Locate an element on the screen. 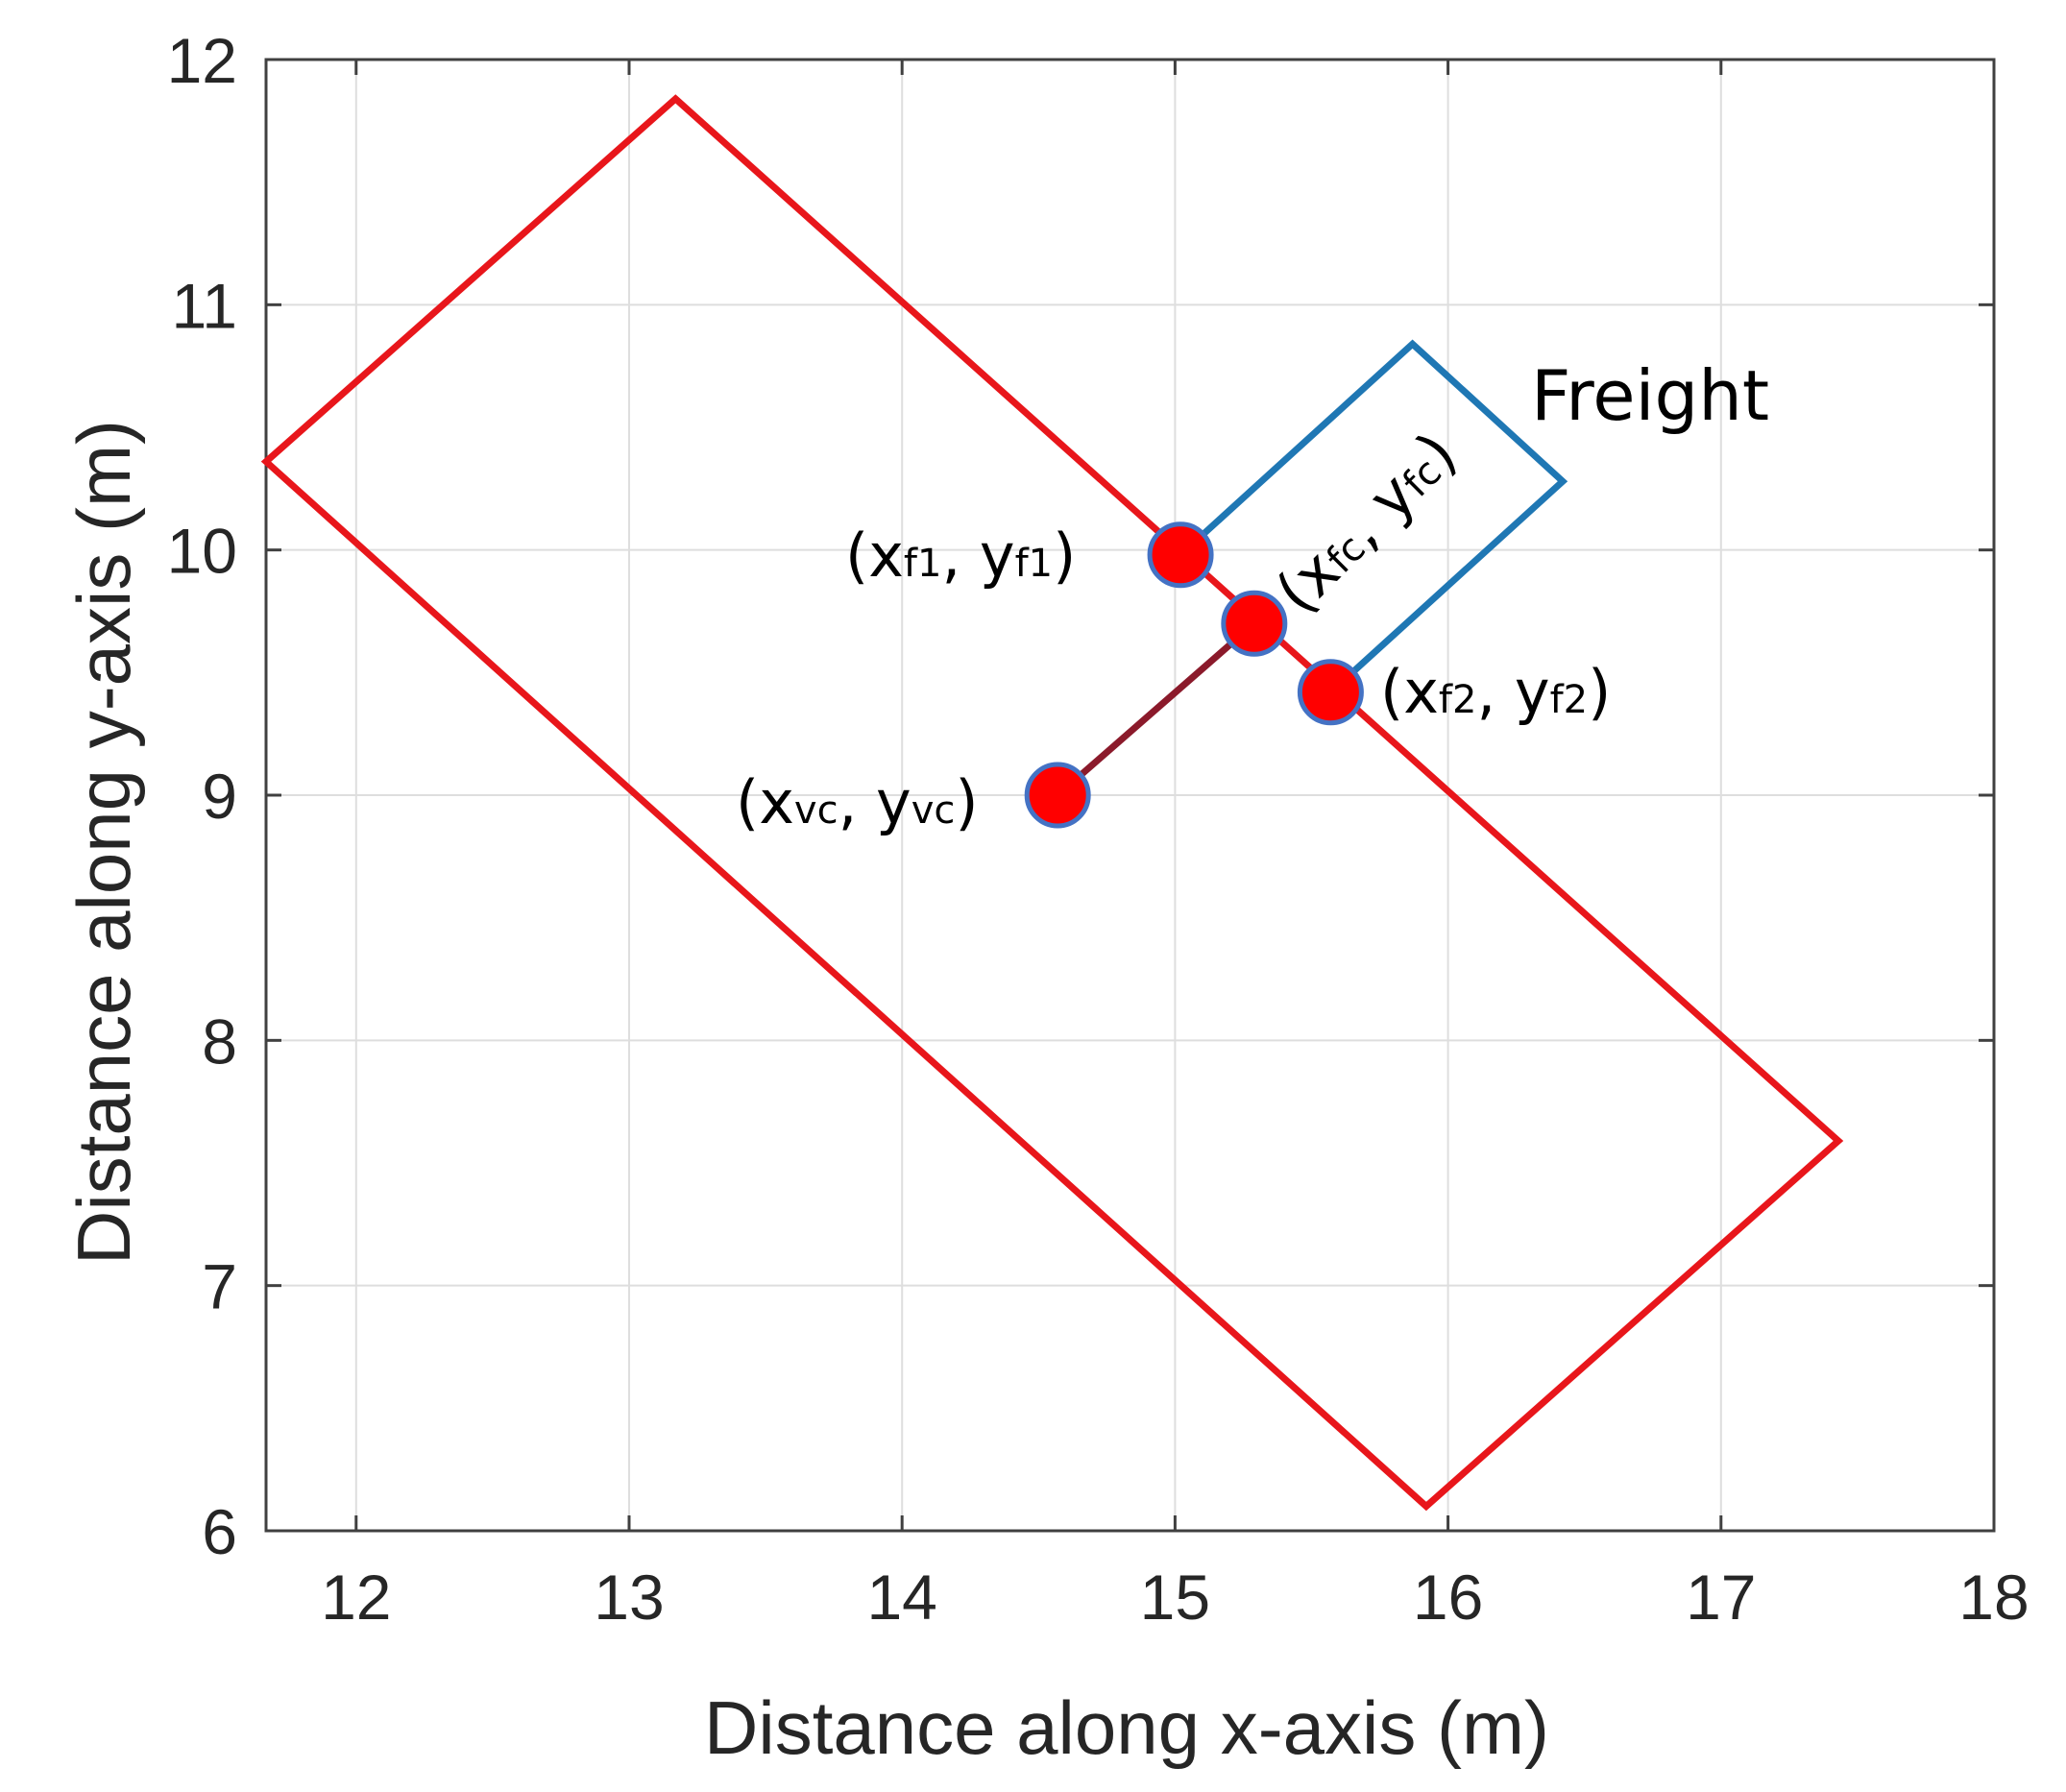 The width and height of the screenshot is (2066, 1792). freight-label: Freight is located at coordinates (1650, 395).